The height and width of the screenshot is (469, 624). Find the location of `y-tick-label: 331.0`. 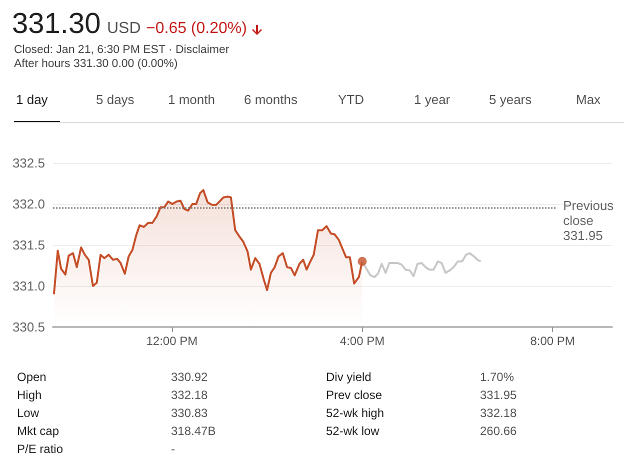

y-tick-label: 331.0 is located at coordinates (28, 286).